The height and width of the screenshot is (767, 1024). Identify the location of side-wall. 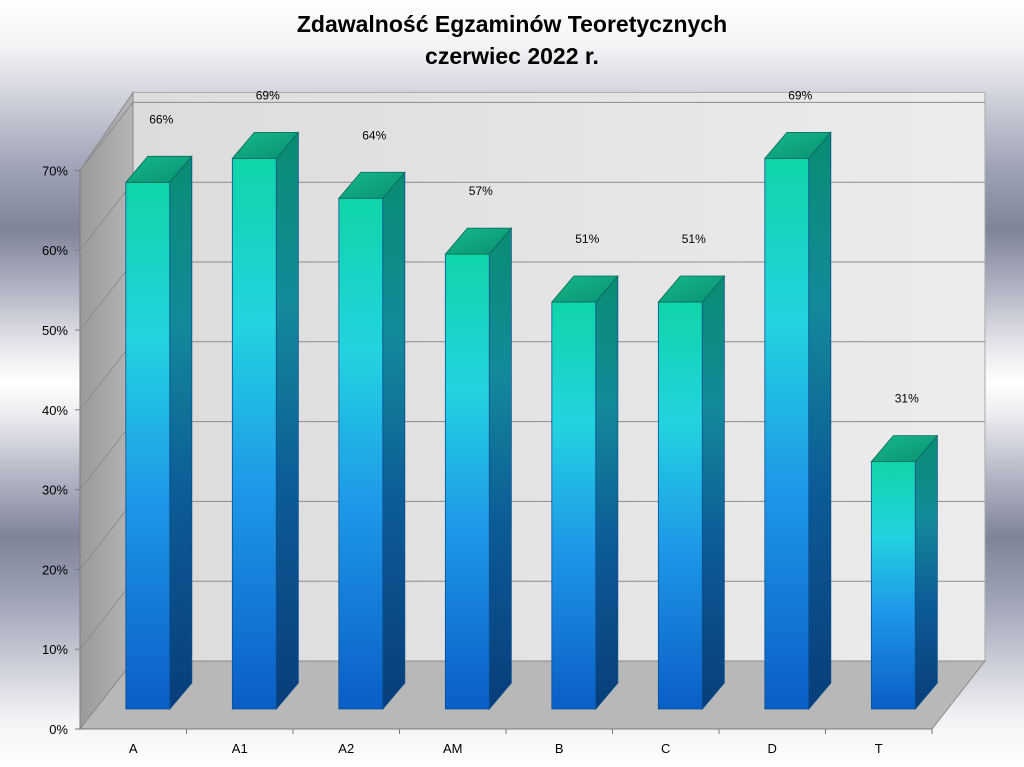
(106, 410).